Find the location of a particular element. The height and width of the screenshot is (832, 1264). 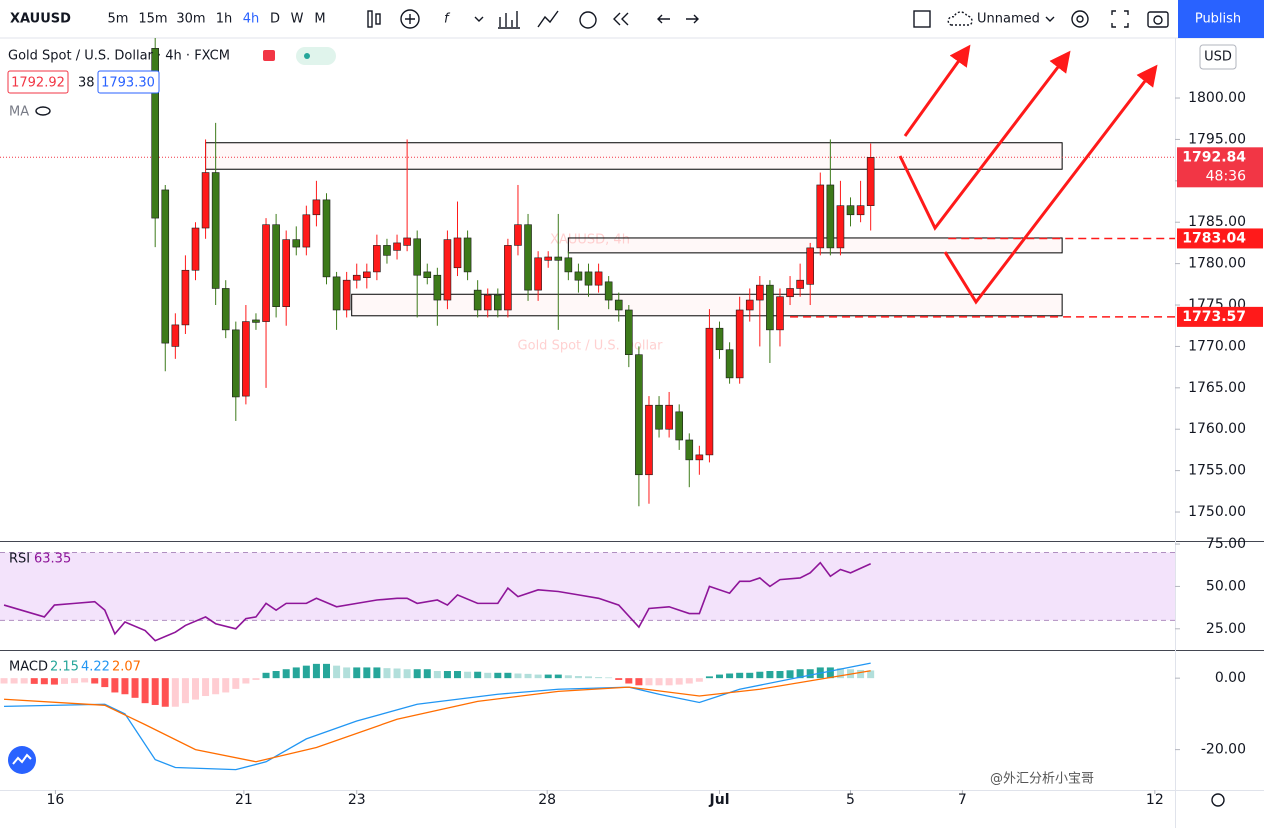

replay-button is located at coordinates (621, 19).